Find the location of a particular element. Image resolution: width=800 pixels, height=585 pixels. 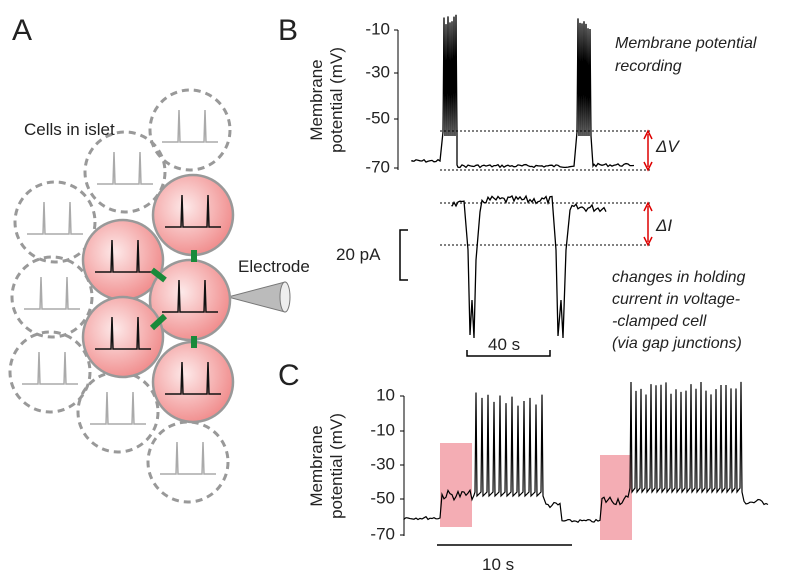

y-tick-label: 10 is located at coordinates (385, 394).